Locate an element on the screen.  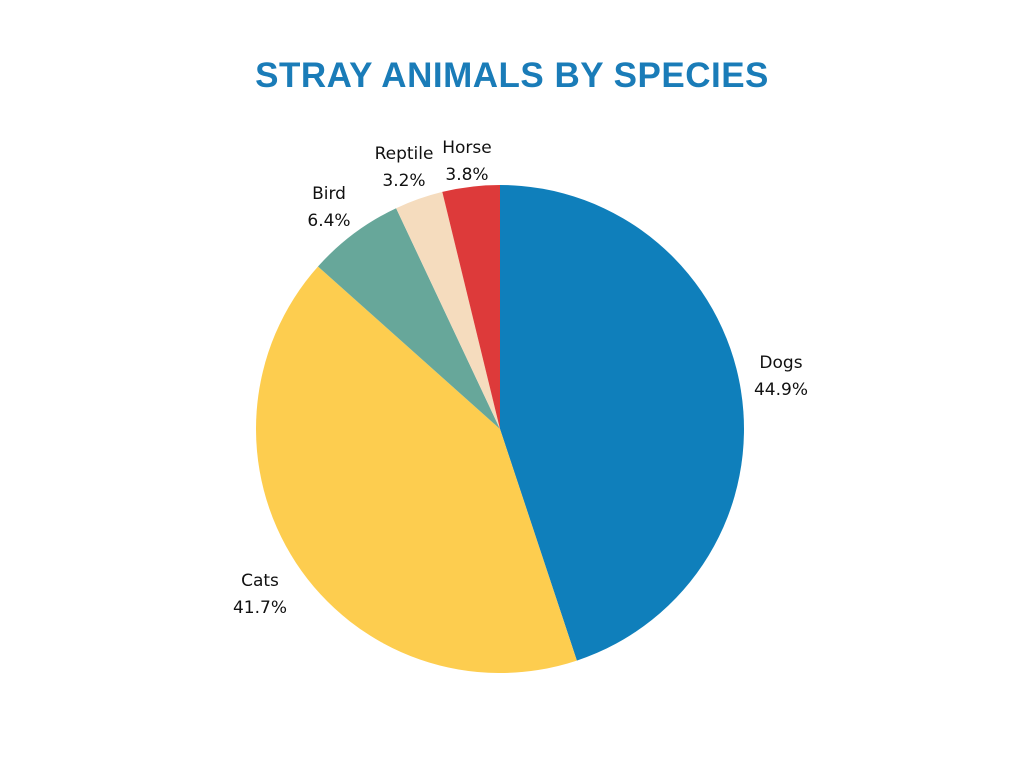
slice-value-reptile: 3.2% is located at coordinates (403, 181).